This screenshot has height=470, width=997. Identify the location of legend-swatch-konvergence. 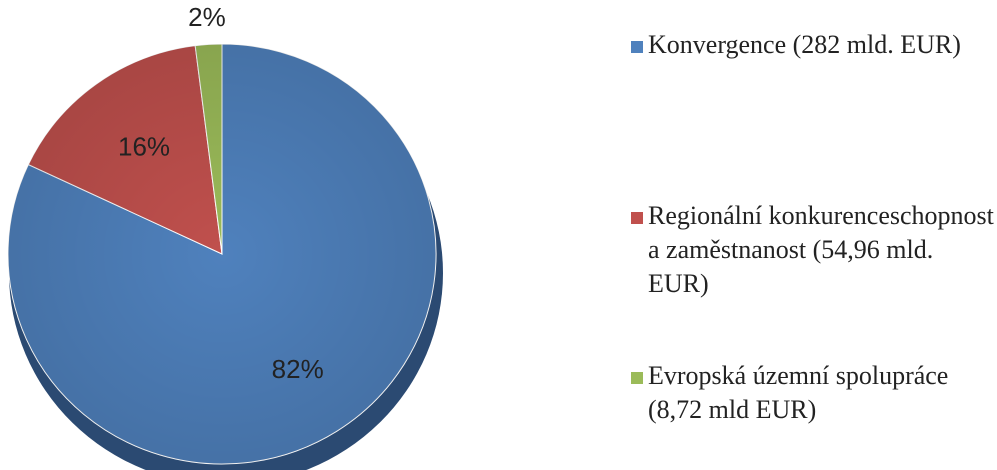
(637, 47).